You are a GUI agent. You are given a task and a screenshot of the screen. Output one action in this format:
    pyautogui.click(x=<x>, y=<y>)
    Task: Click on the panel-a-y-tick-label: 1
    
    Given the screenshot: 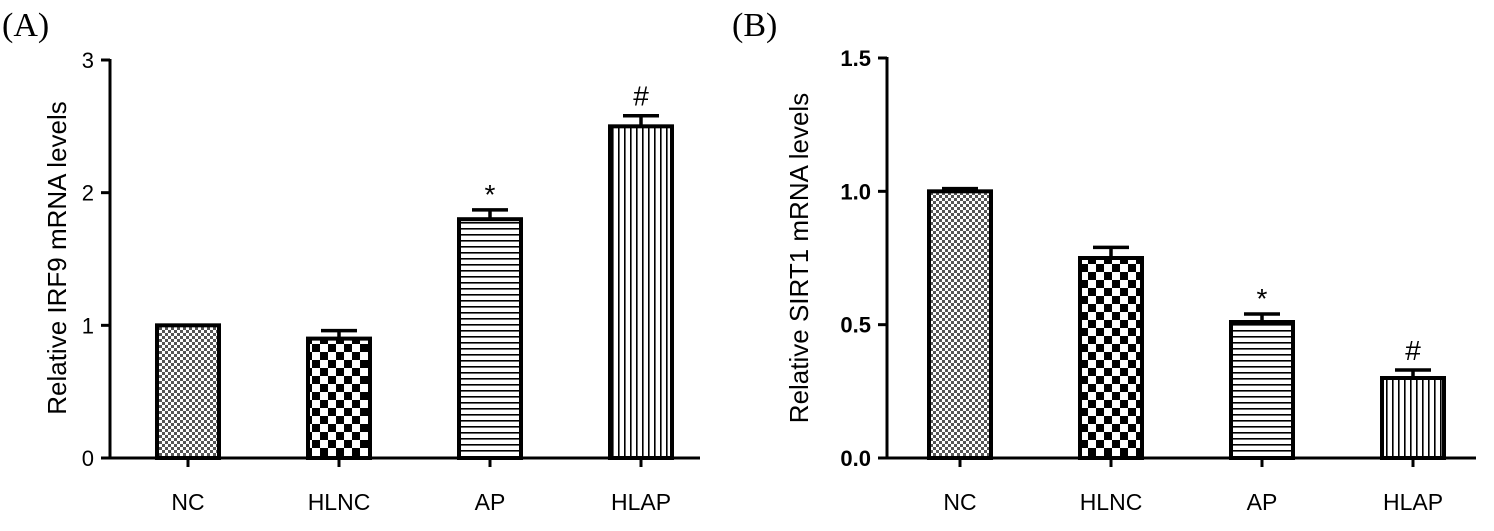 What is the action you would take?
    pyautogui.click(x=88, y=325)
    